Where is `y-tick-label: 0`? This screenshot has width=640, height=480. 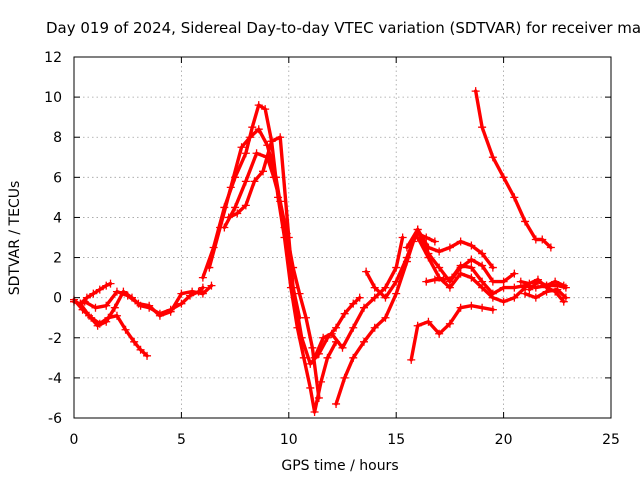
y-tick-label: 0 is located at coordinates (57, 299).